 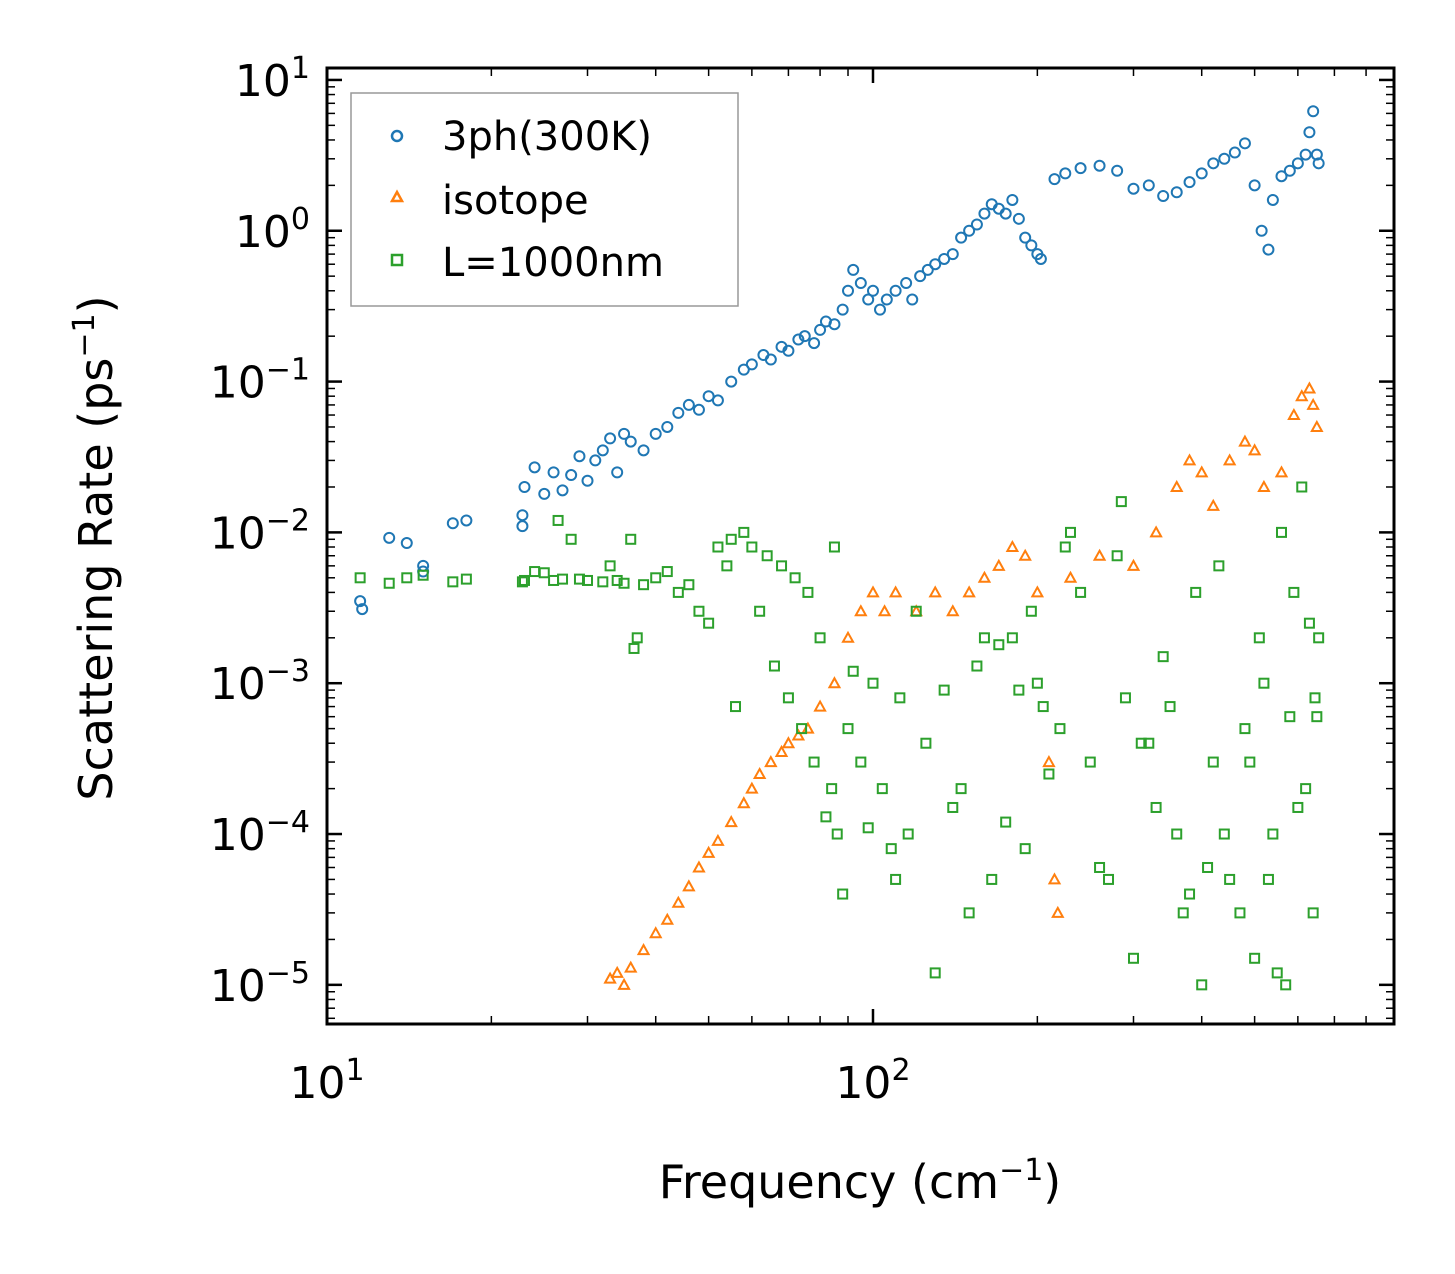 I want to click on legend-label-3ph: 3ph(300K), so click(x=547, y=137).